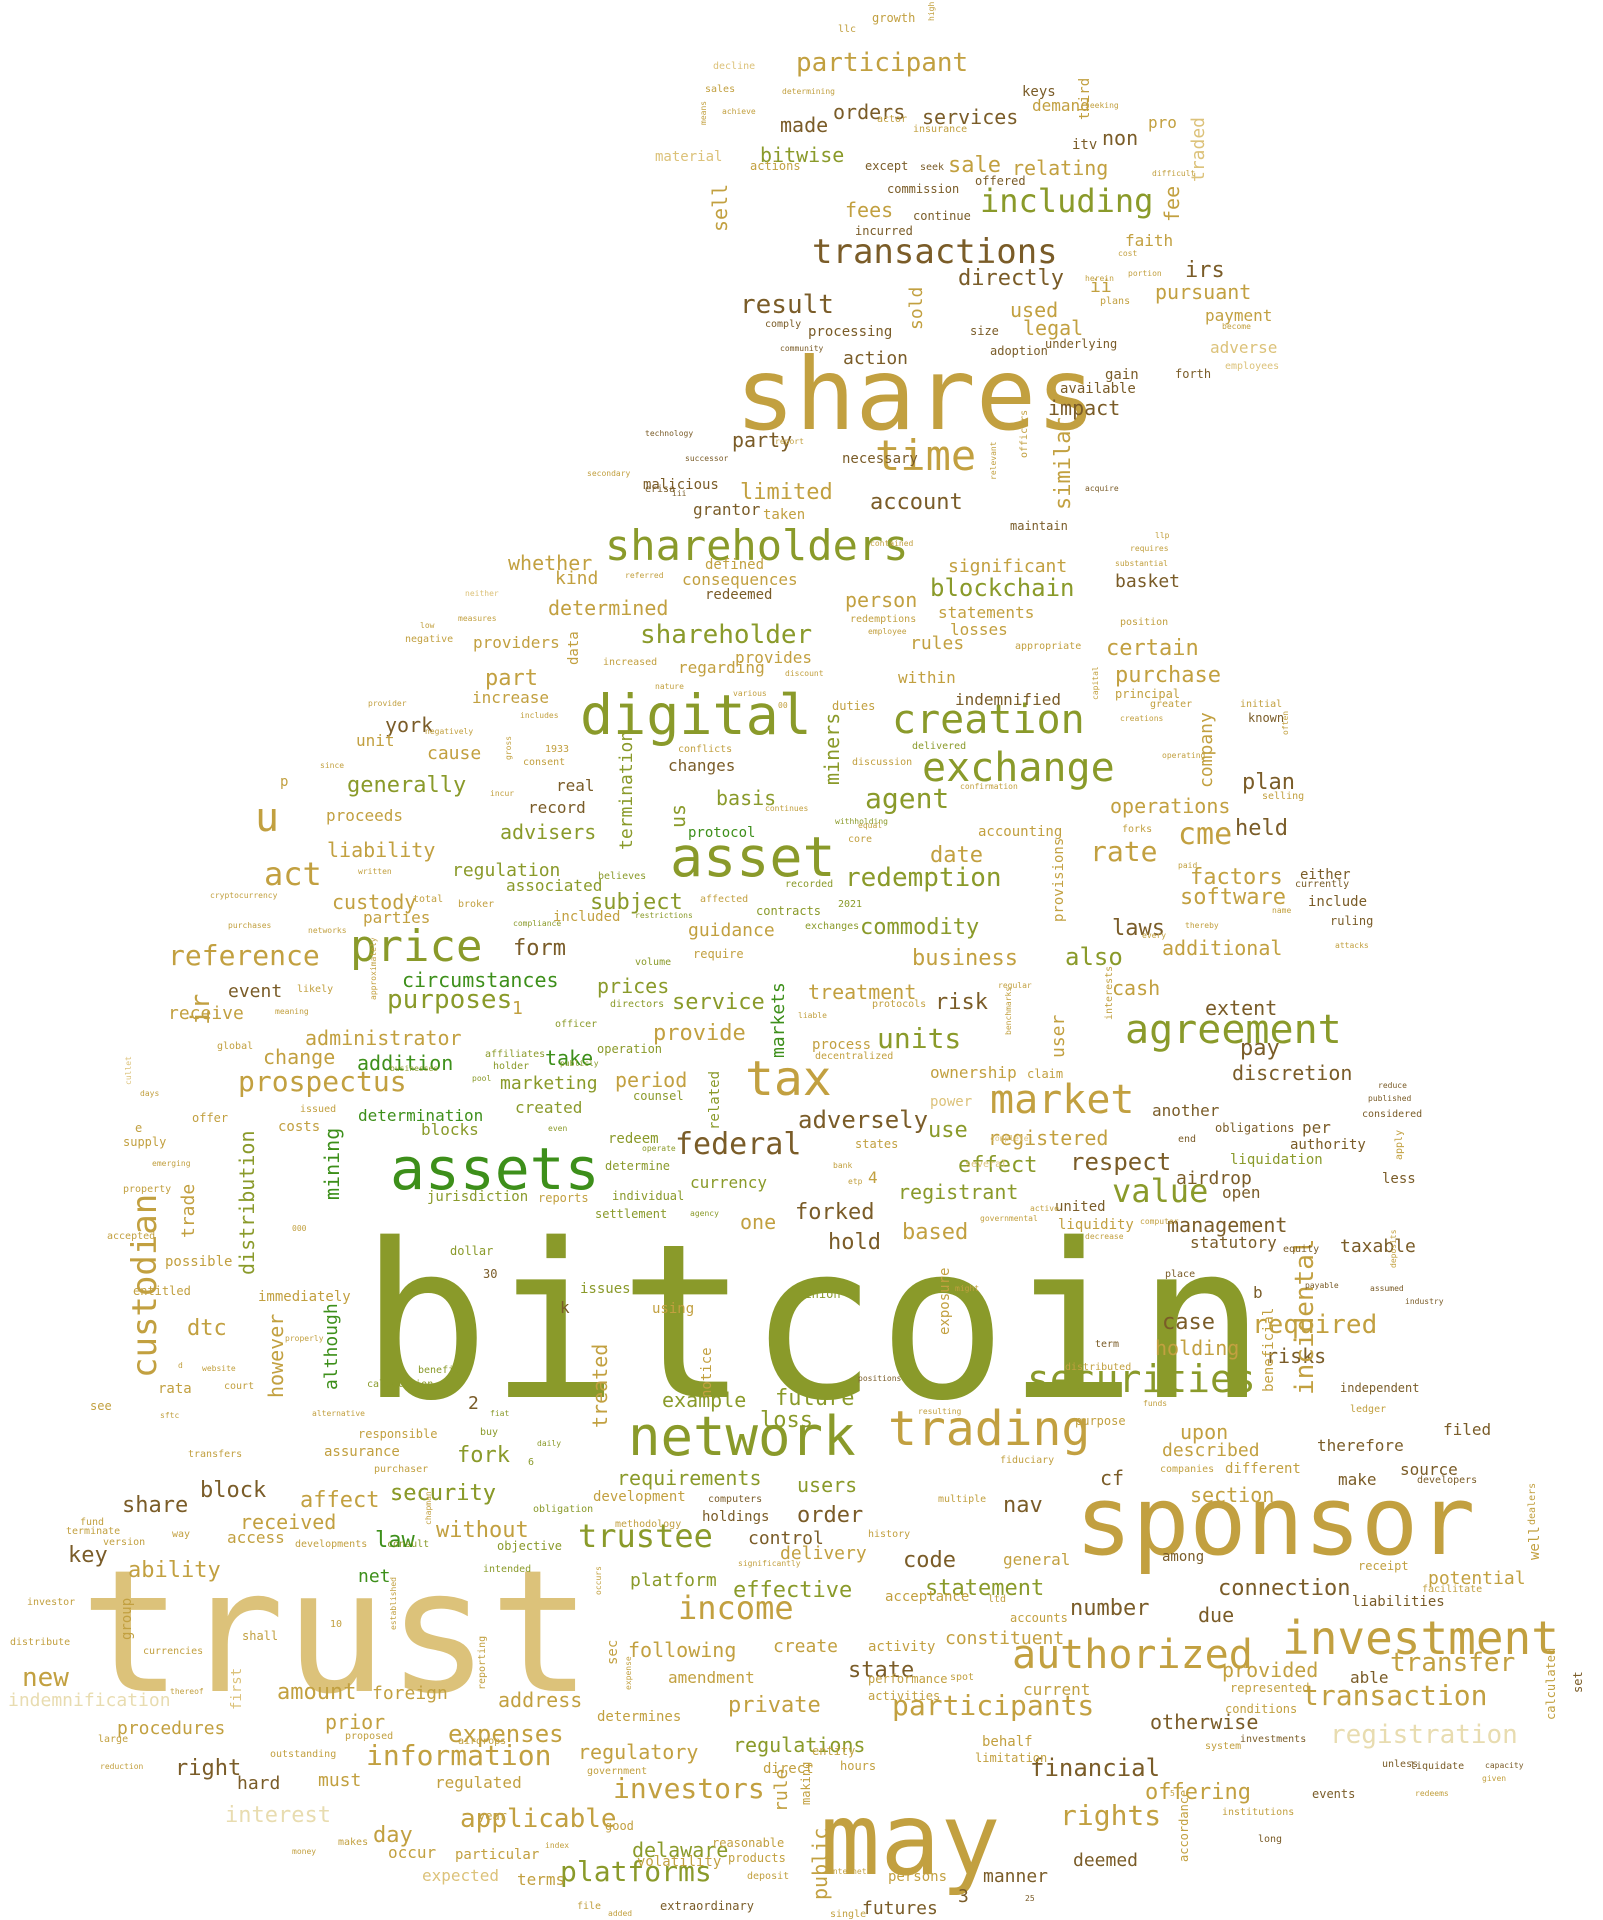  Describe the element at coordinates (495, 1169) in the screenshot. I see `cloud-word: assets` at that location.